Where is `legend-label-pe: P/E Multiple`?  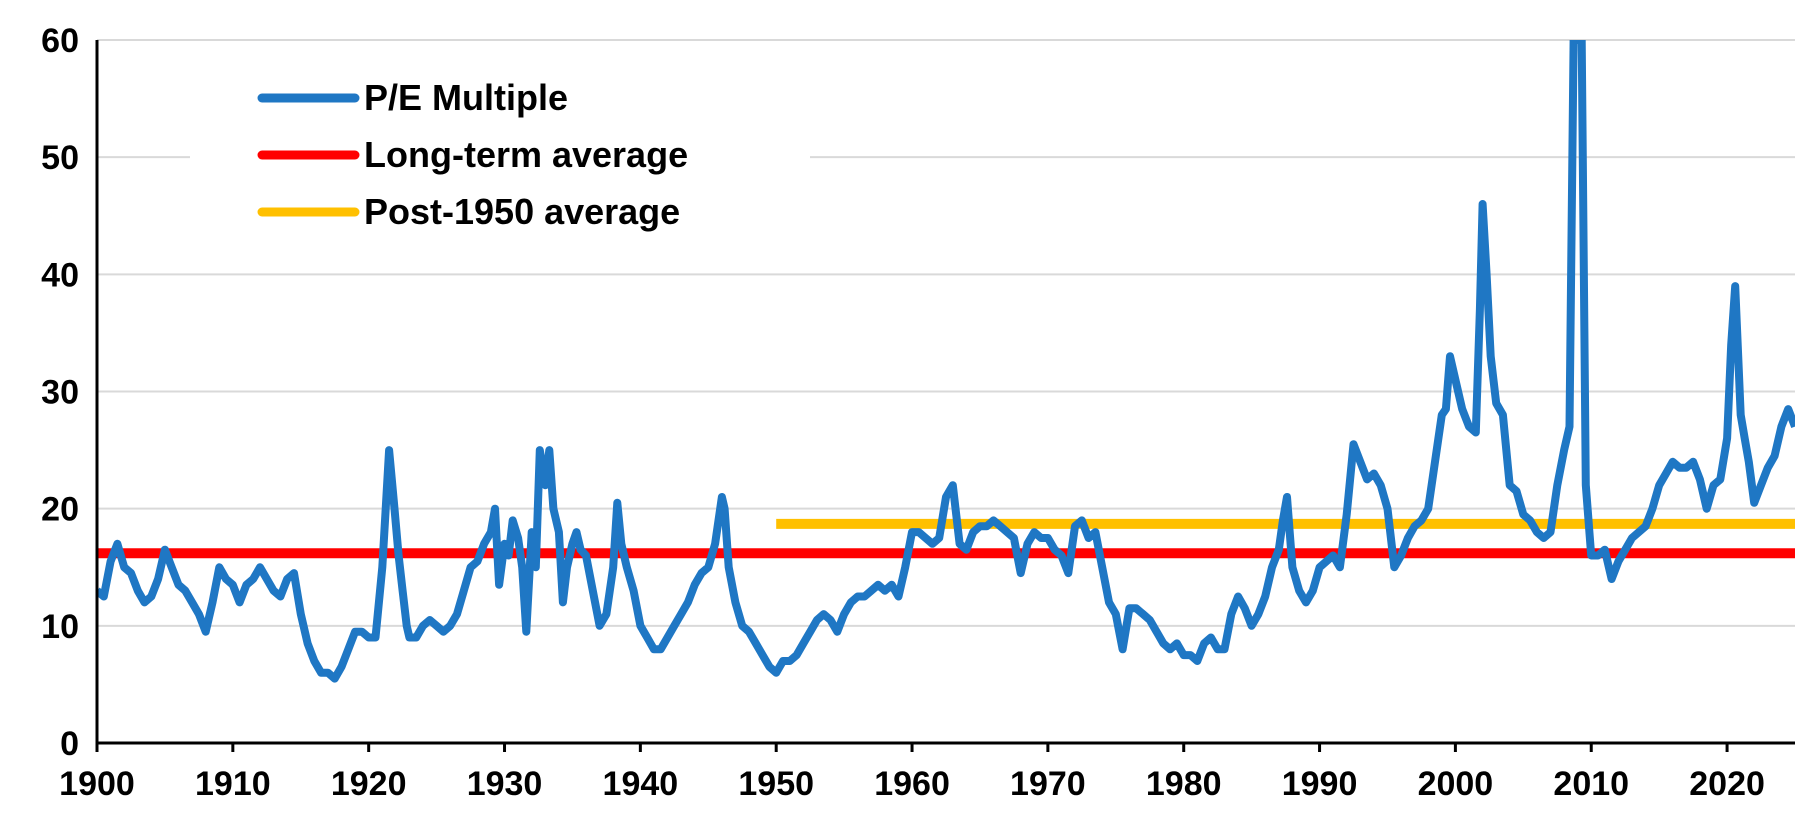
legend-label-pe: P/E Multiple is located at coordinates (466, 97).